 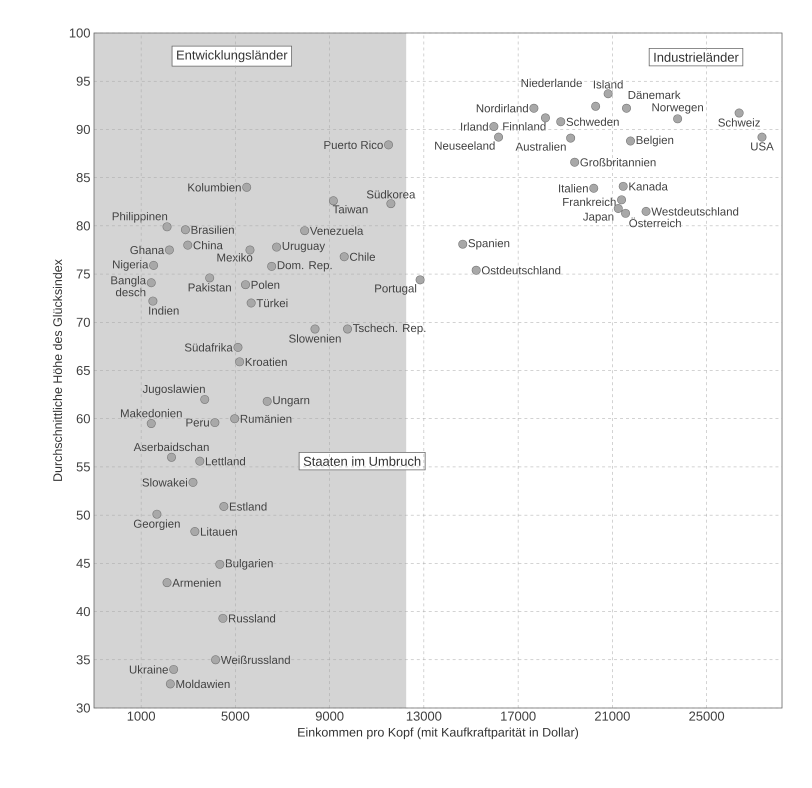 I want to click on y-axis-title: Durchschnittliche Höhe des Glücksindex, so click(x=57, y=370).